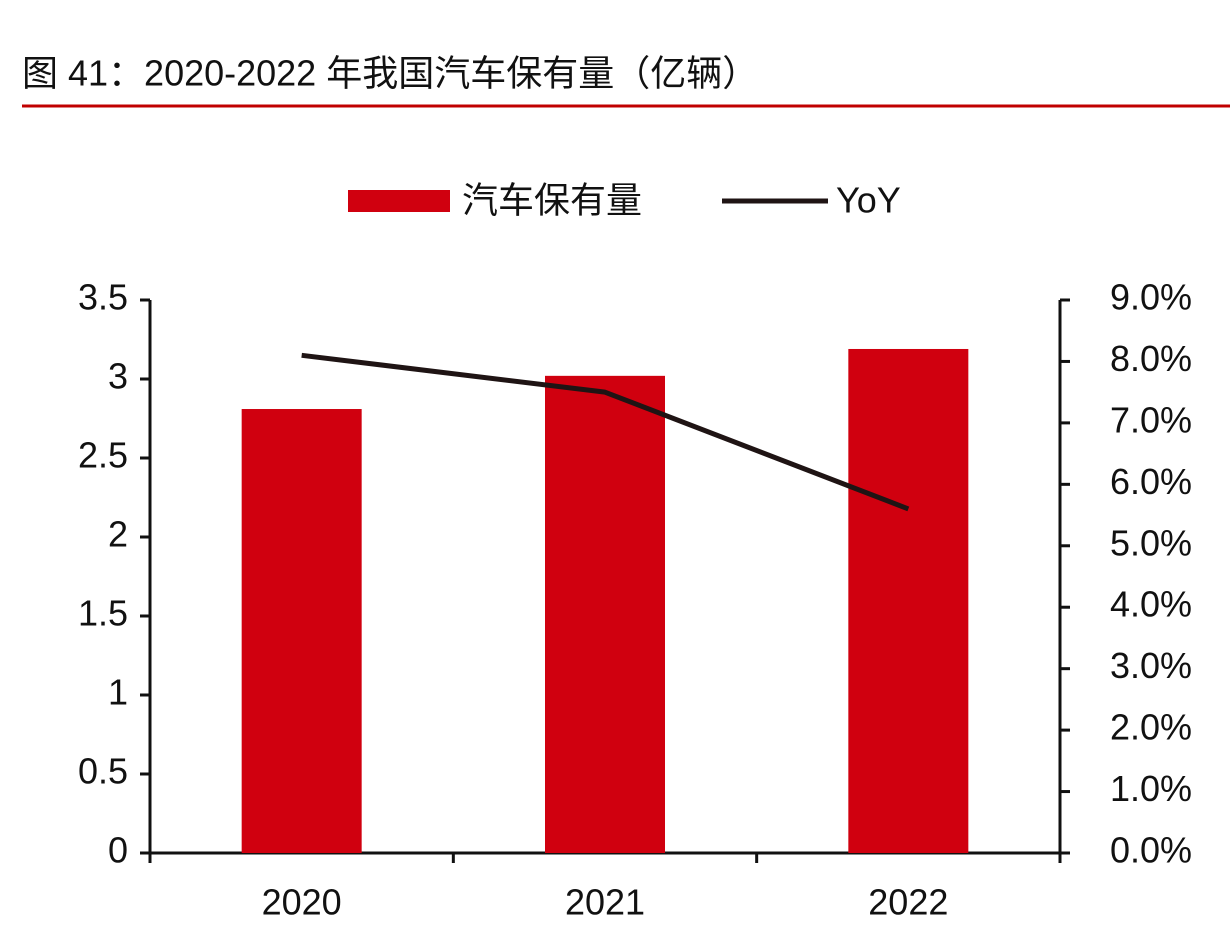  I want to click on legend-swatch, so click(399, 201).